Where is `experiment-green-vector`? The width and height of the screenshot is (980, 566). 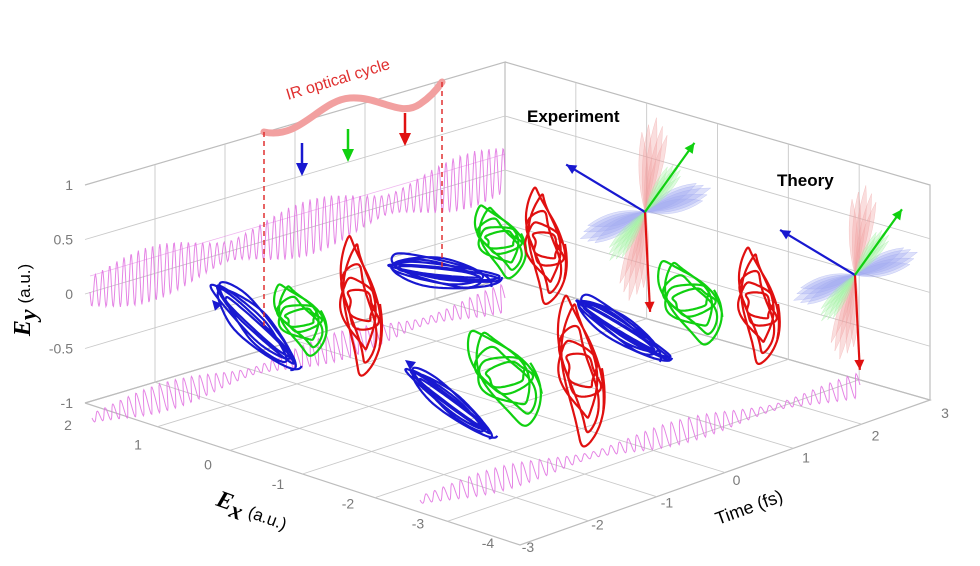 experiment-green-vector is located at coordinates (670, 177).